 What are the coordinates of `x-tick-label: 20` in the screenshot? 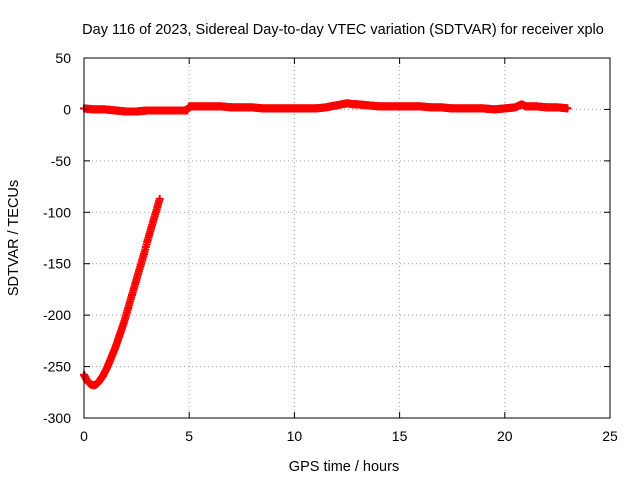 It's located at (505, 436).